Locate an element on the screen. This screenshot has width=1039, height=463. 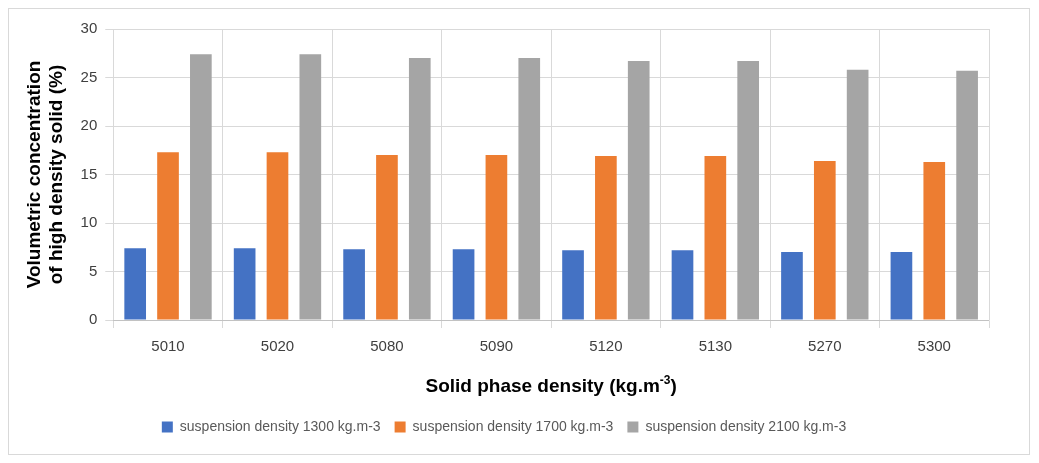
y-tick-label: 30 is located at coordinates (89, 28).